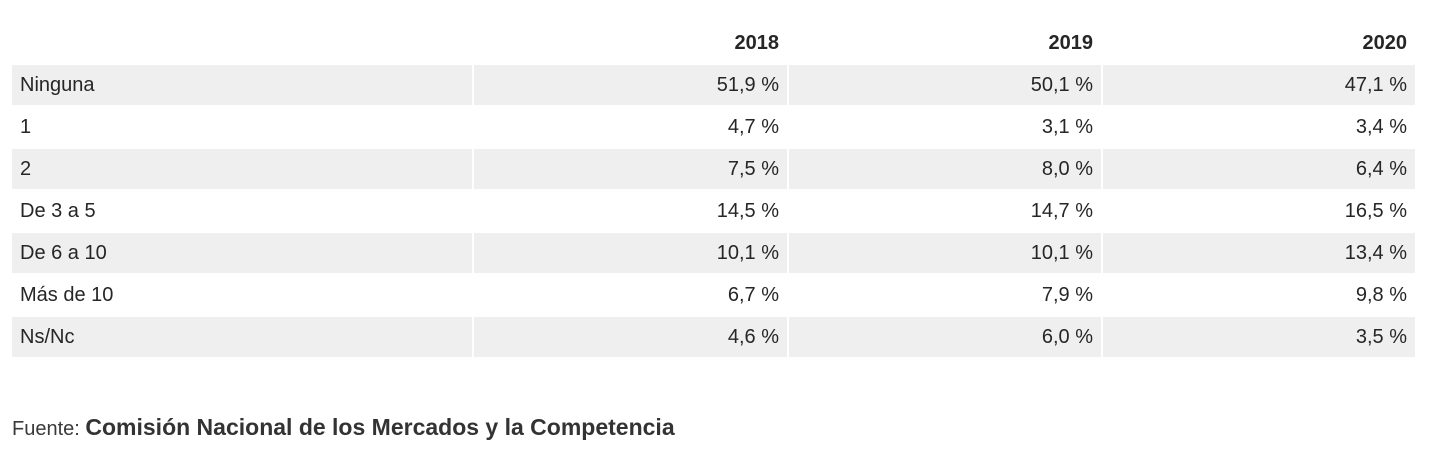 Image resolution: width=1456 pixels, height=450 pixels. What do you see at coordinates (242, 43) in the screenshot?
I see `header-cell-label` at bounding box center [242, 43].